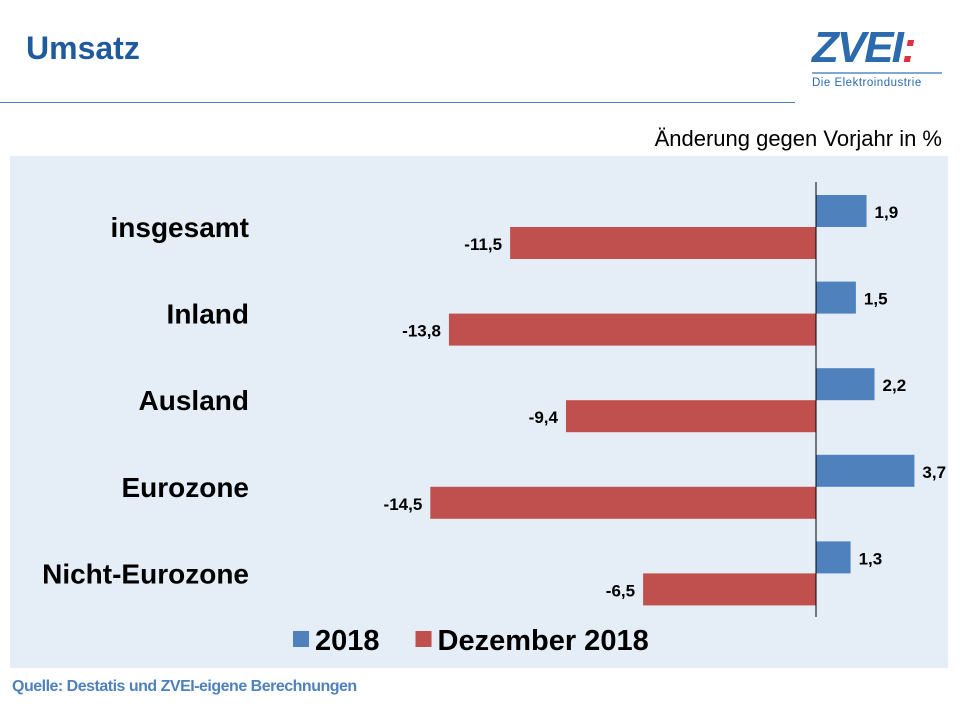 This screenshot has height=720, width=960. What do you see at coordinates (871, 558) in the screenshot?
I see `data-label: 1,3` at bounding box center [871, 558].